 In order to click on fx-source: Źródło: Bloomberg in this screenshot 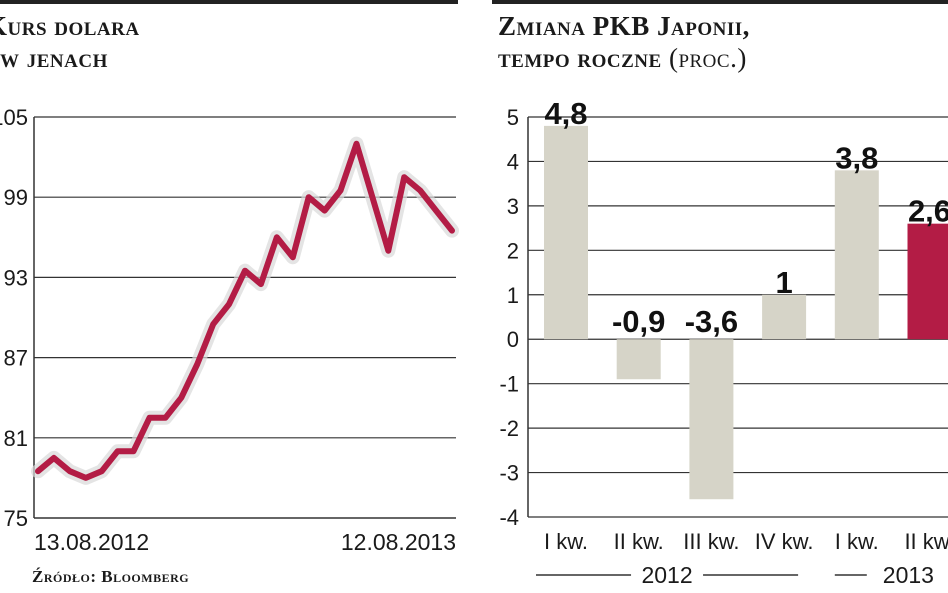, I will do `click(111, 576)`.